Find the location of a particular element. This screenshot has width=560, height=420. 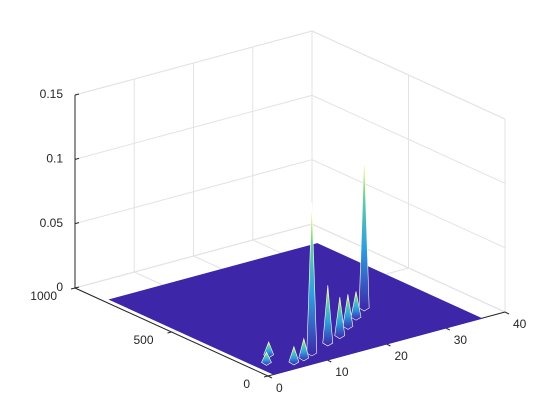

z-tick-label: 0.05 is located at coordinates (52, 223).